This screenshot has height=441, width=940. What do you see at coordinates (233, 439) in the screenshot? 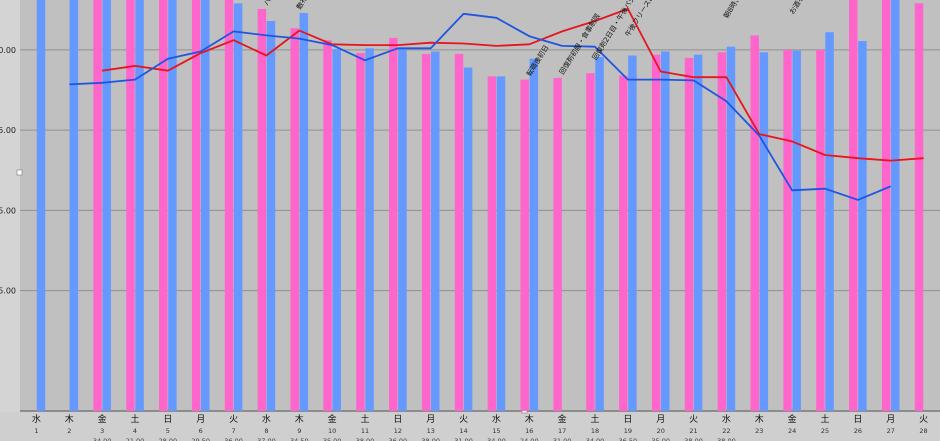
I see `x-tick-extra: 36.00` at bounding box center [233, 439].